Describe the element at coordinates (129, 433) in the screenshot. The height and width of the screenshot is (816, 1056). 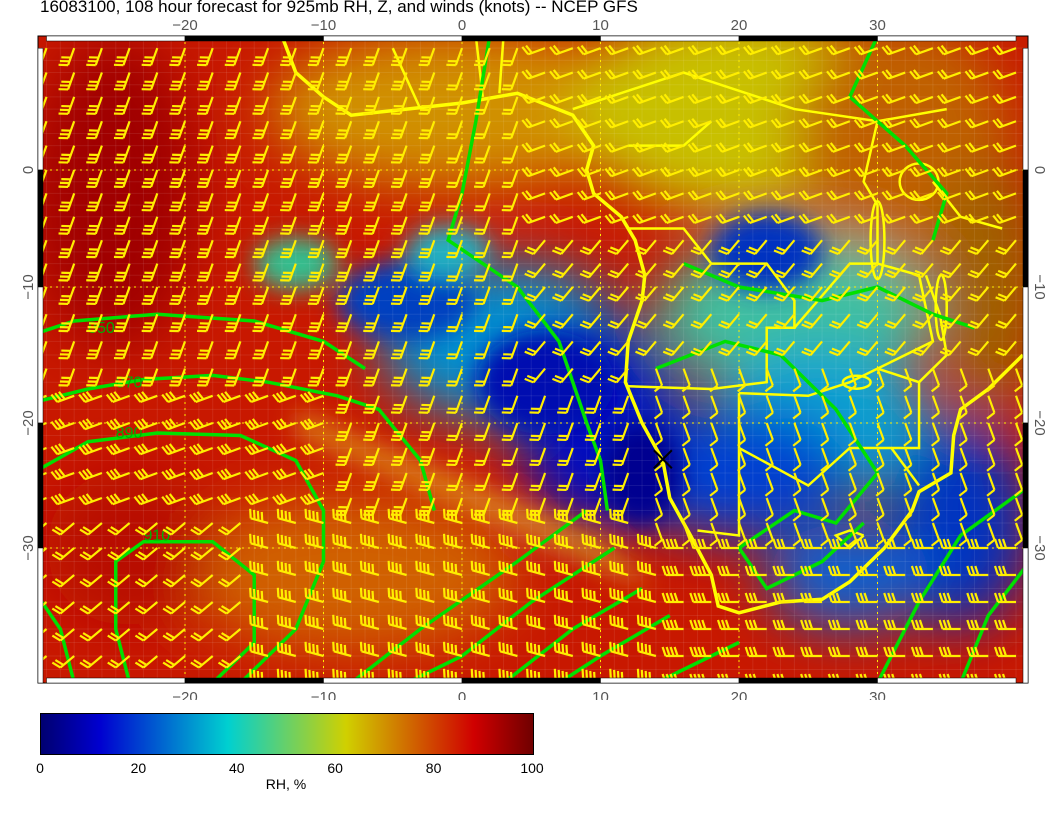
I see `contour-label: 890` at that location.